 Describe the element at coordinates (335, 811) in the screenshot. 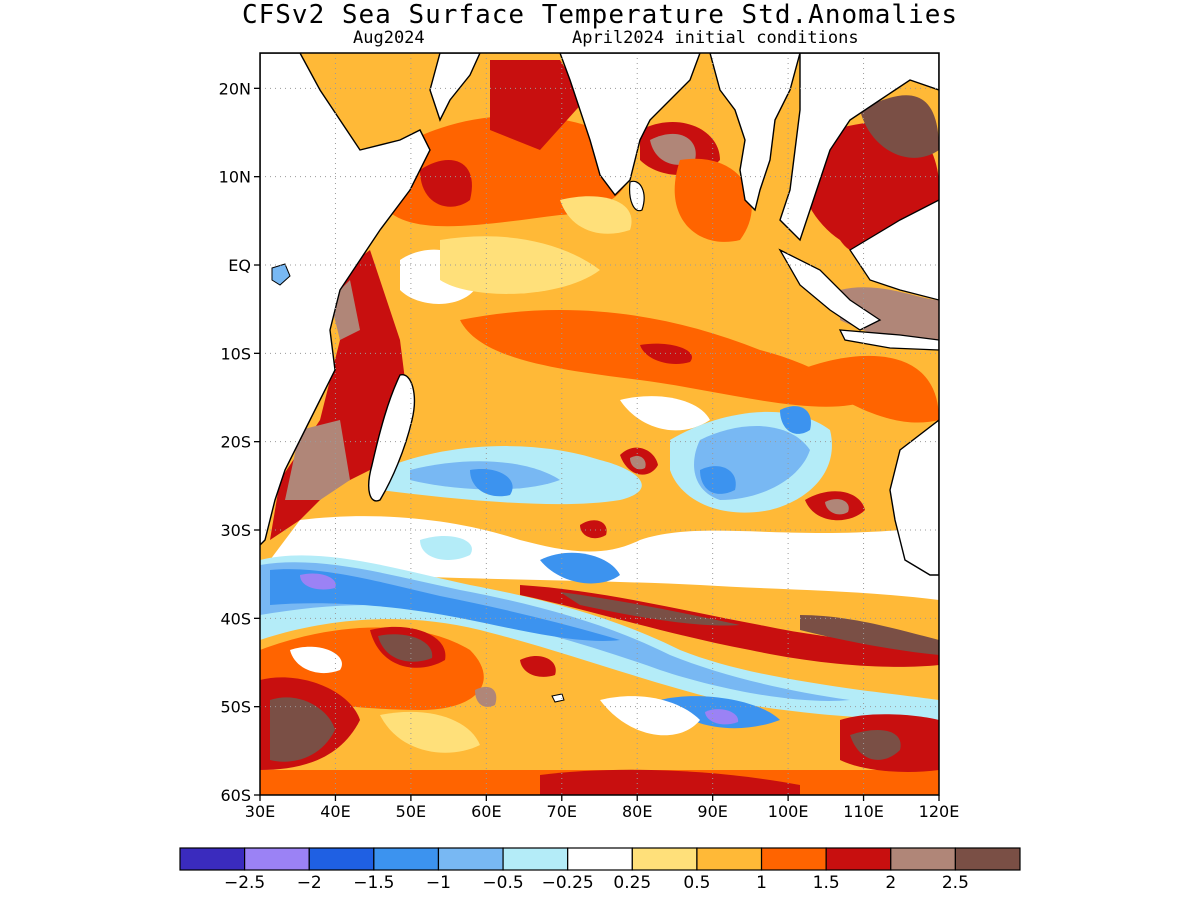

I see `lon-tick-label: 40E` at that location.